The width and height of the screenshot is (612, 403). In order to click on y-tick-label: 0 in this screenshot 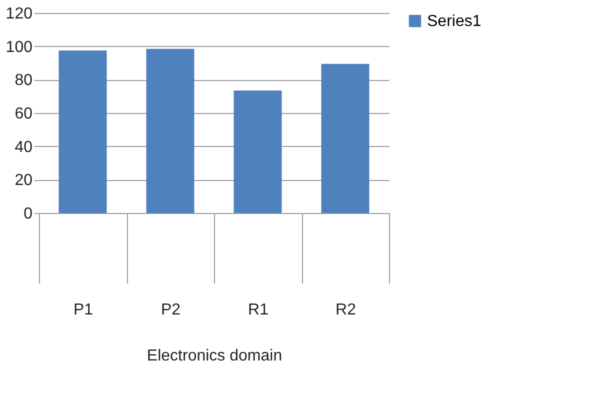, I will do `click(28, 214)`.